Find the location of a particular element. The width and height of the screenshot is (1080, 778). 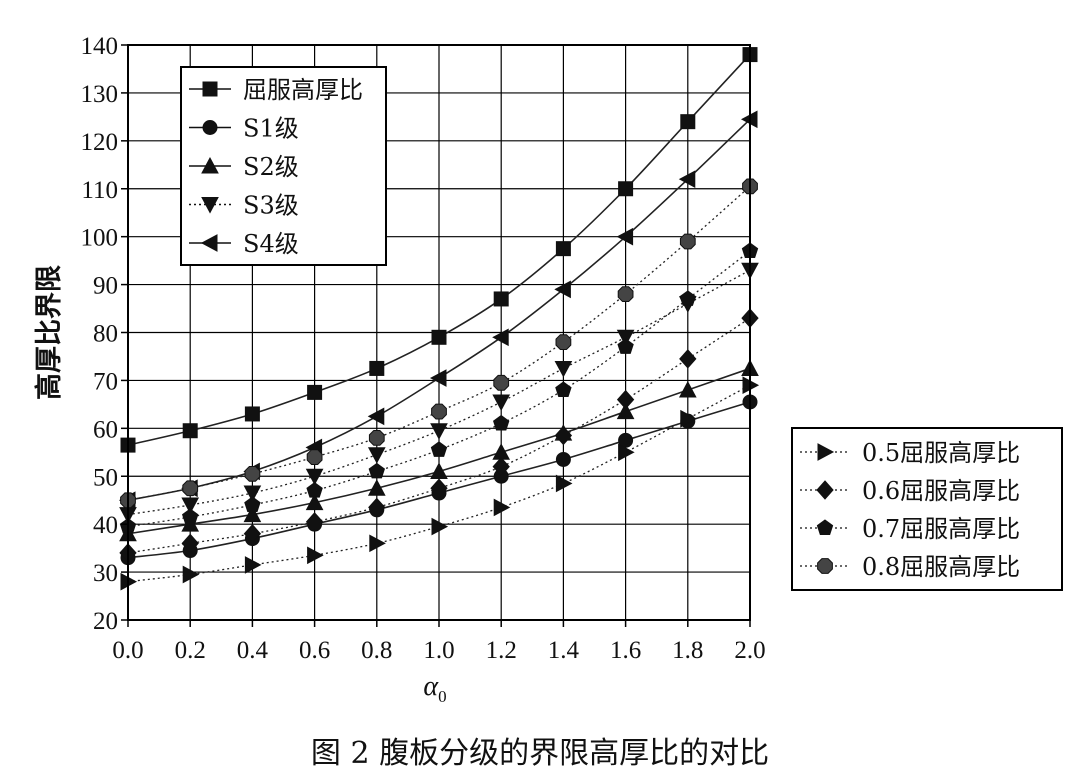

legend-entry: 0.6屈服高厚比 is located at coordinates (910, 491).